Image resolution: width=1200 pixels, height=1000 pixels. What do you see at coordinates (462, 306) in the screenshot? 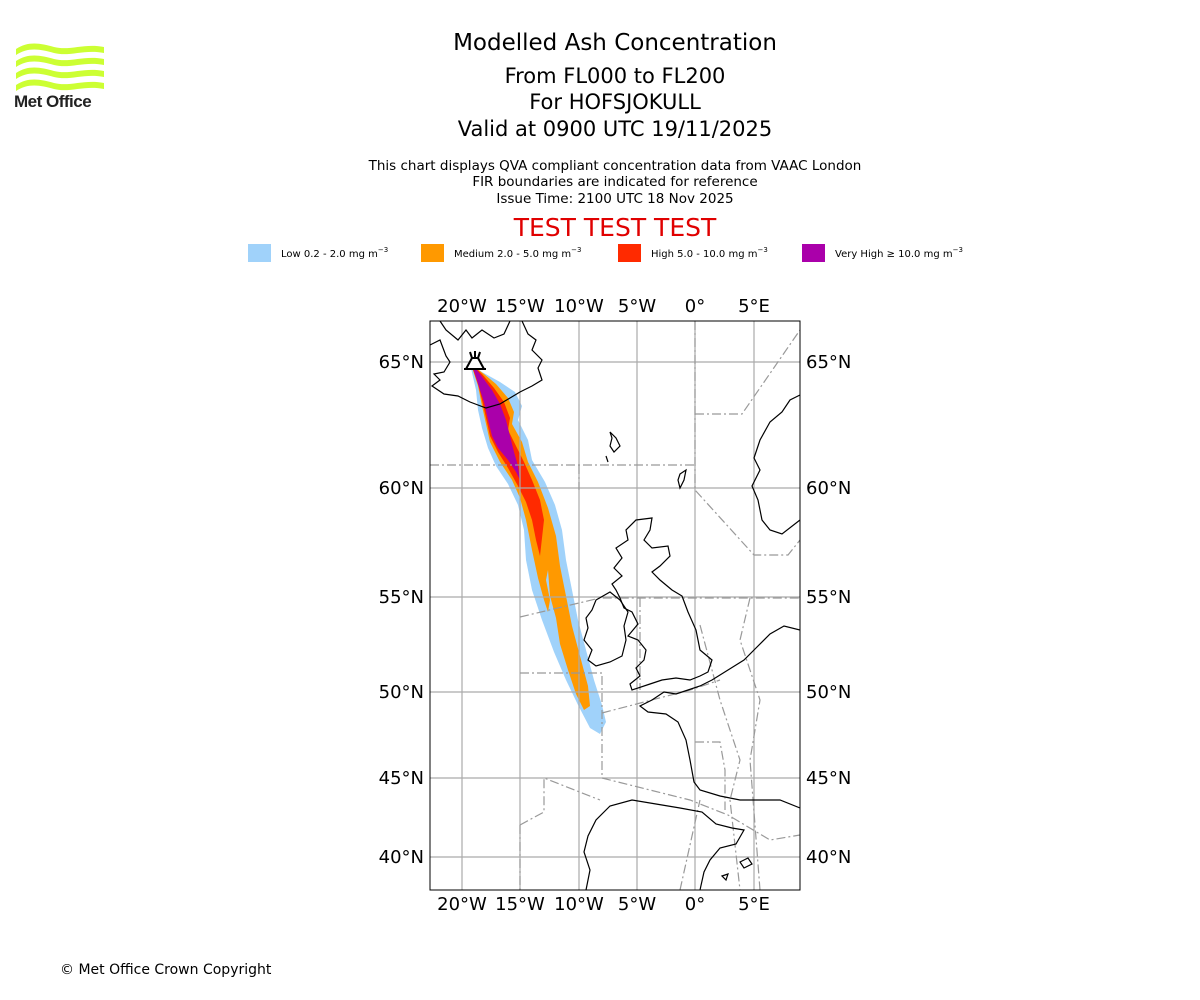
I see `lon-tick-label-top: 20°W` at bounding box center [462, 306].